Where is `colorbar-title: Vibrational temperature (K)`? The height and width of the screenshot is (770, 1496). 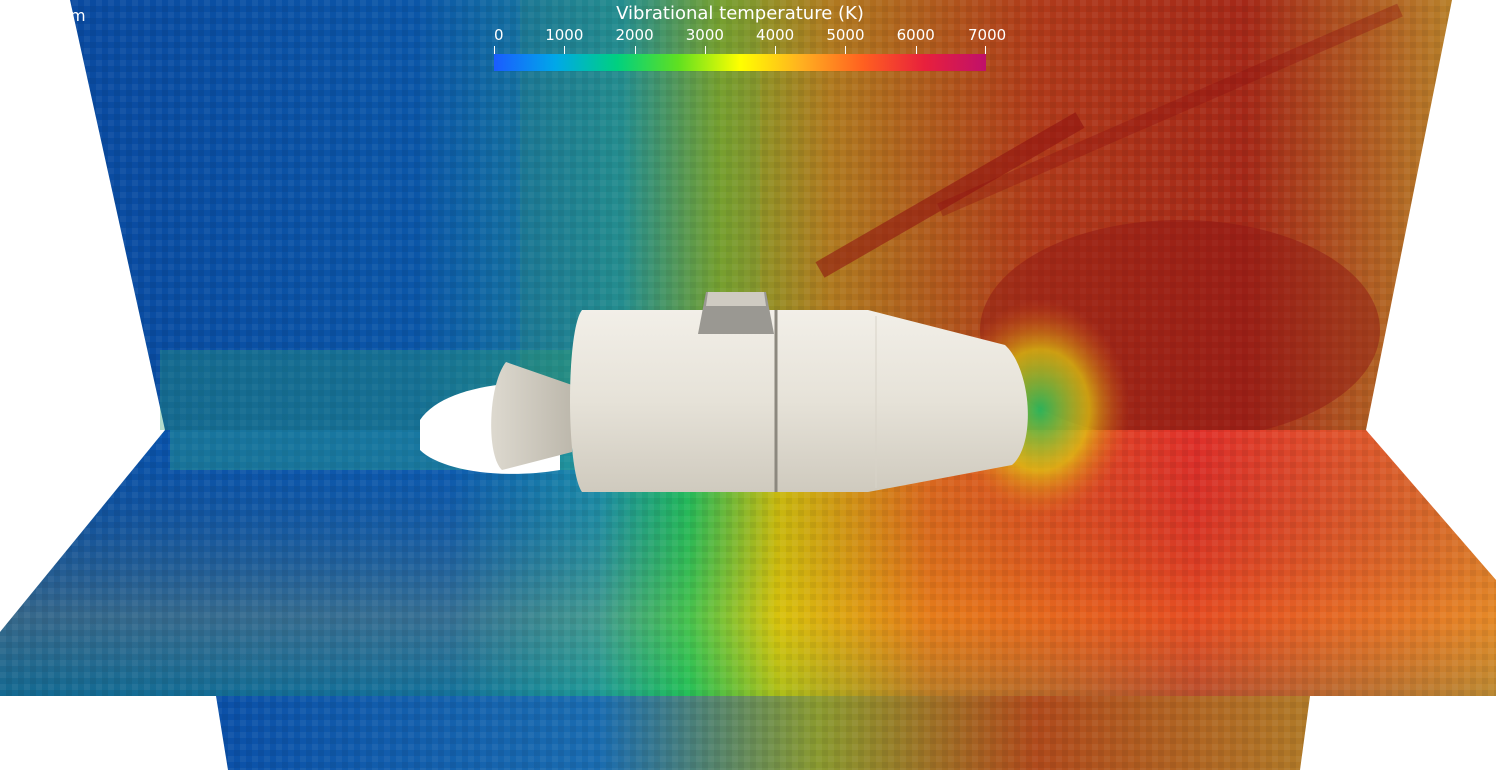
colorbar-title: Vibrational temperature (K) is located at coordinates (740, 13).